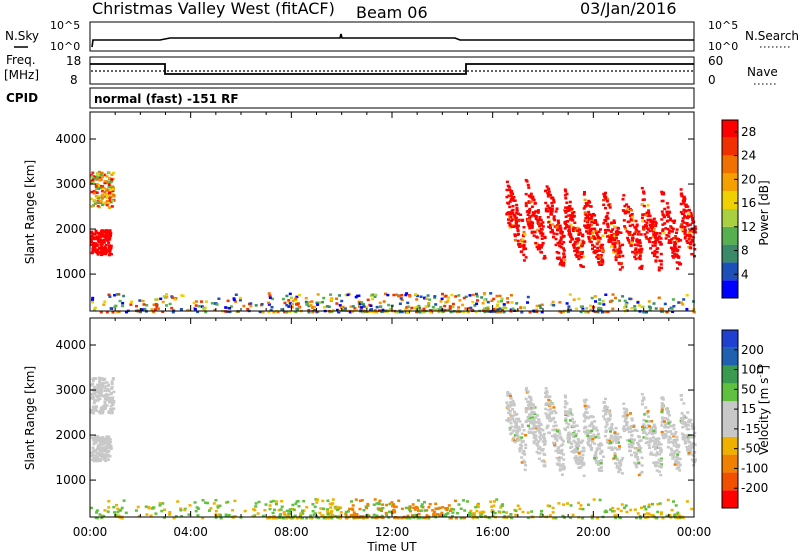 This screenshot has height=558, width=800. What do you see at coordinates (748, 203) in the screenshot?
I see `power-colorbar-tick-label: 16` at bounding box center [748, 203].